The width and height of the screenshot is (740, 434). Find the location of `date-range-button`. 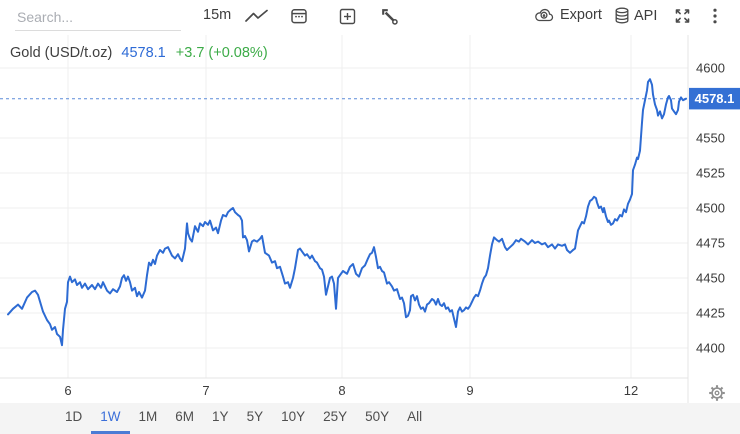

date-range-button is located at coordinates (299, 16).